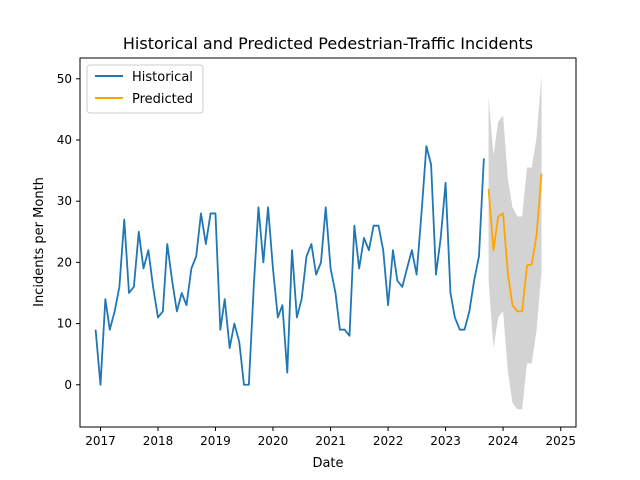  I want to click on x-tick-label: 2025, so click(560, 441).